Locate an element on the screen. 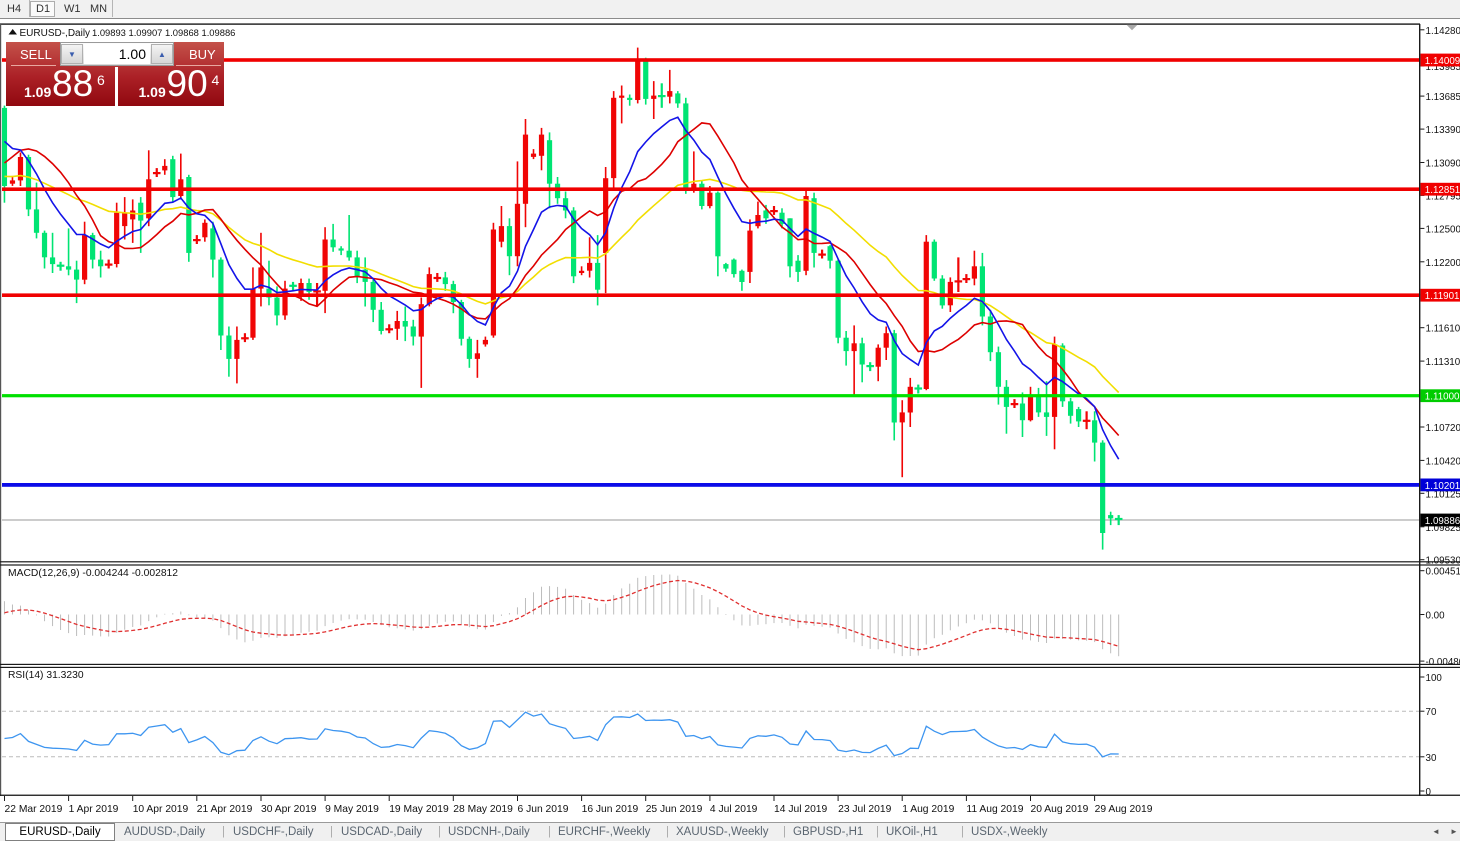 Image resolution: width=1460 pixels, height=841 pixels. svg-text: 1.11310 is located at coordinates (1443, 362).